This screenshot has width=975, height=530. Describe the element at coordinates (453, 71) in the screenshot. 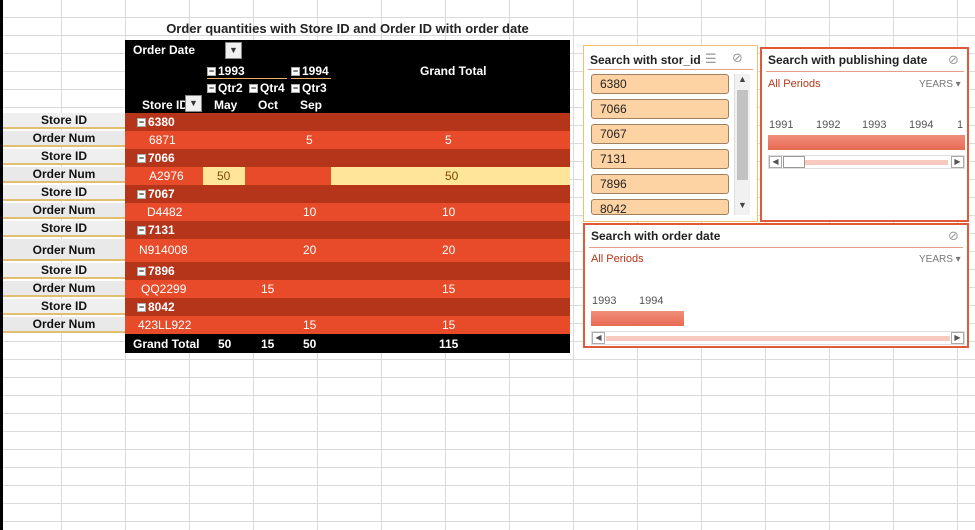

I see `grand-total-header: Grand Total` at that location.